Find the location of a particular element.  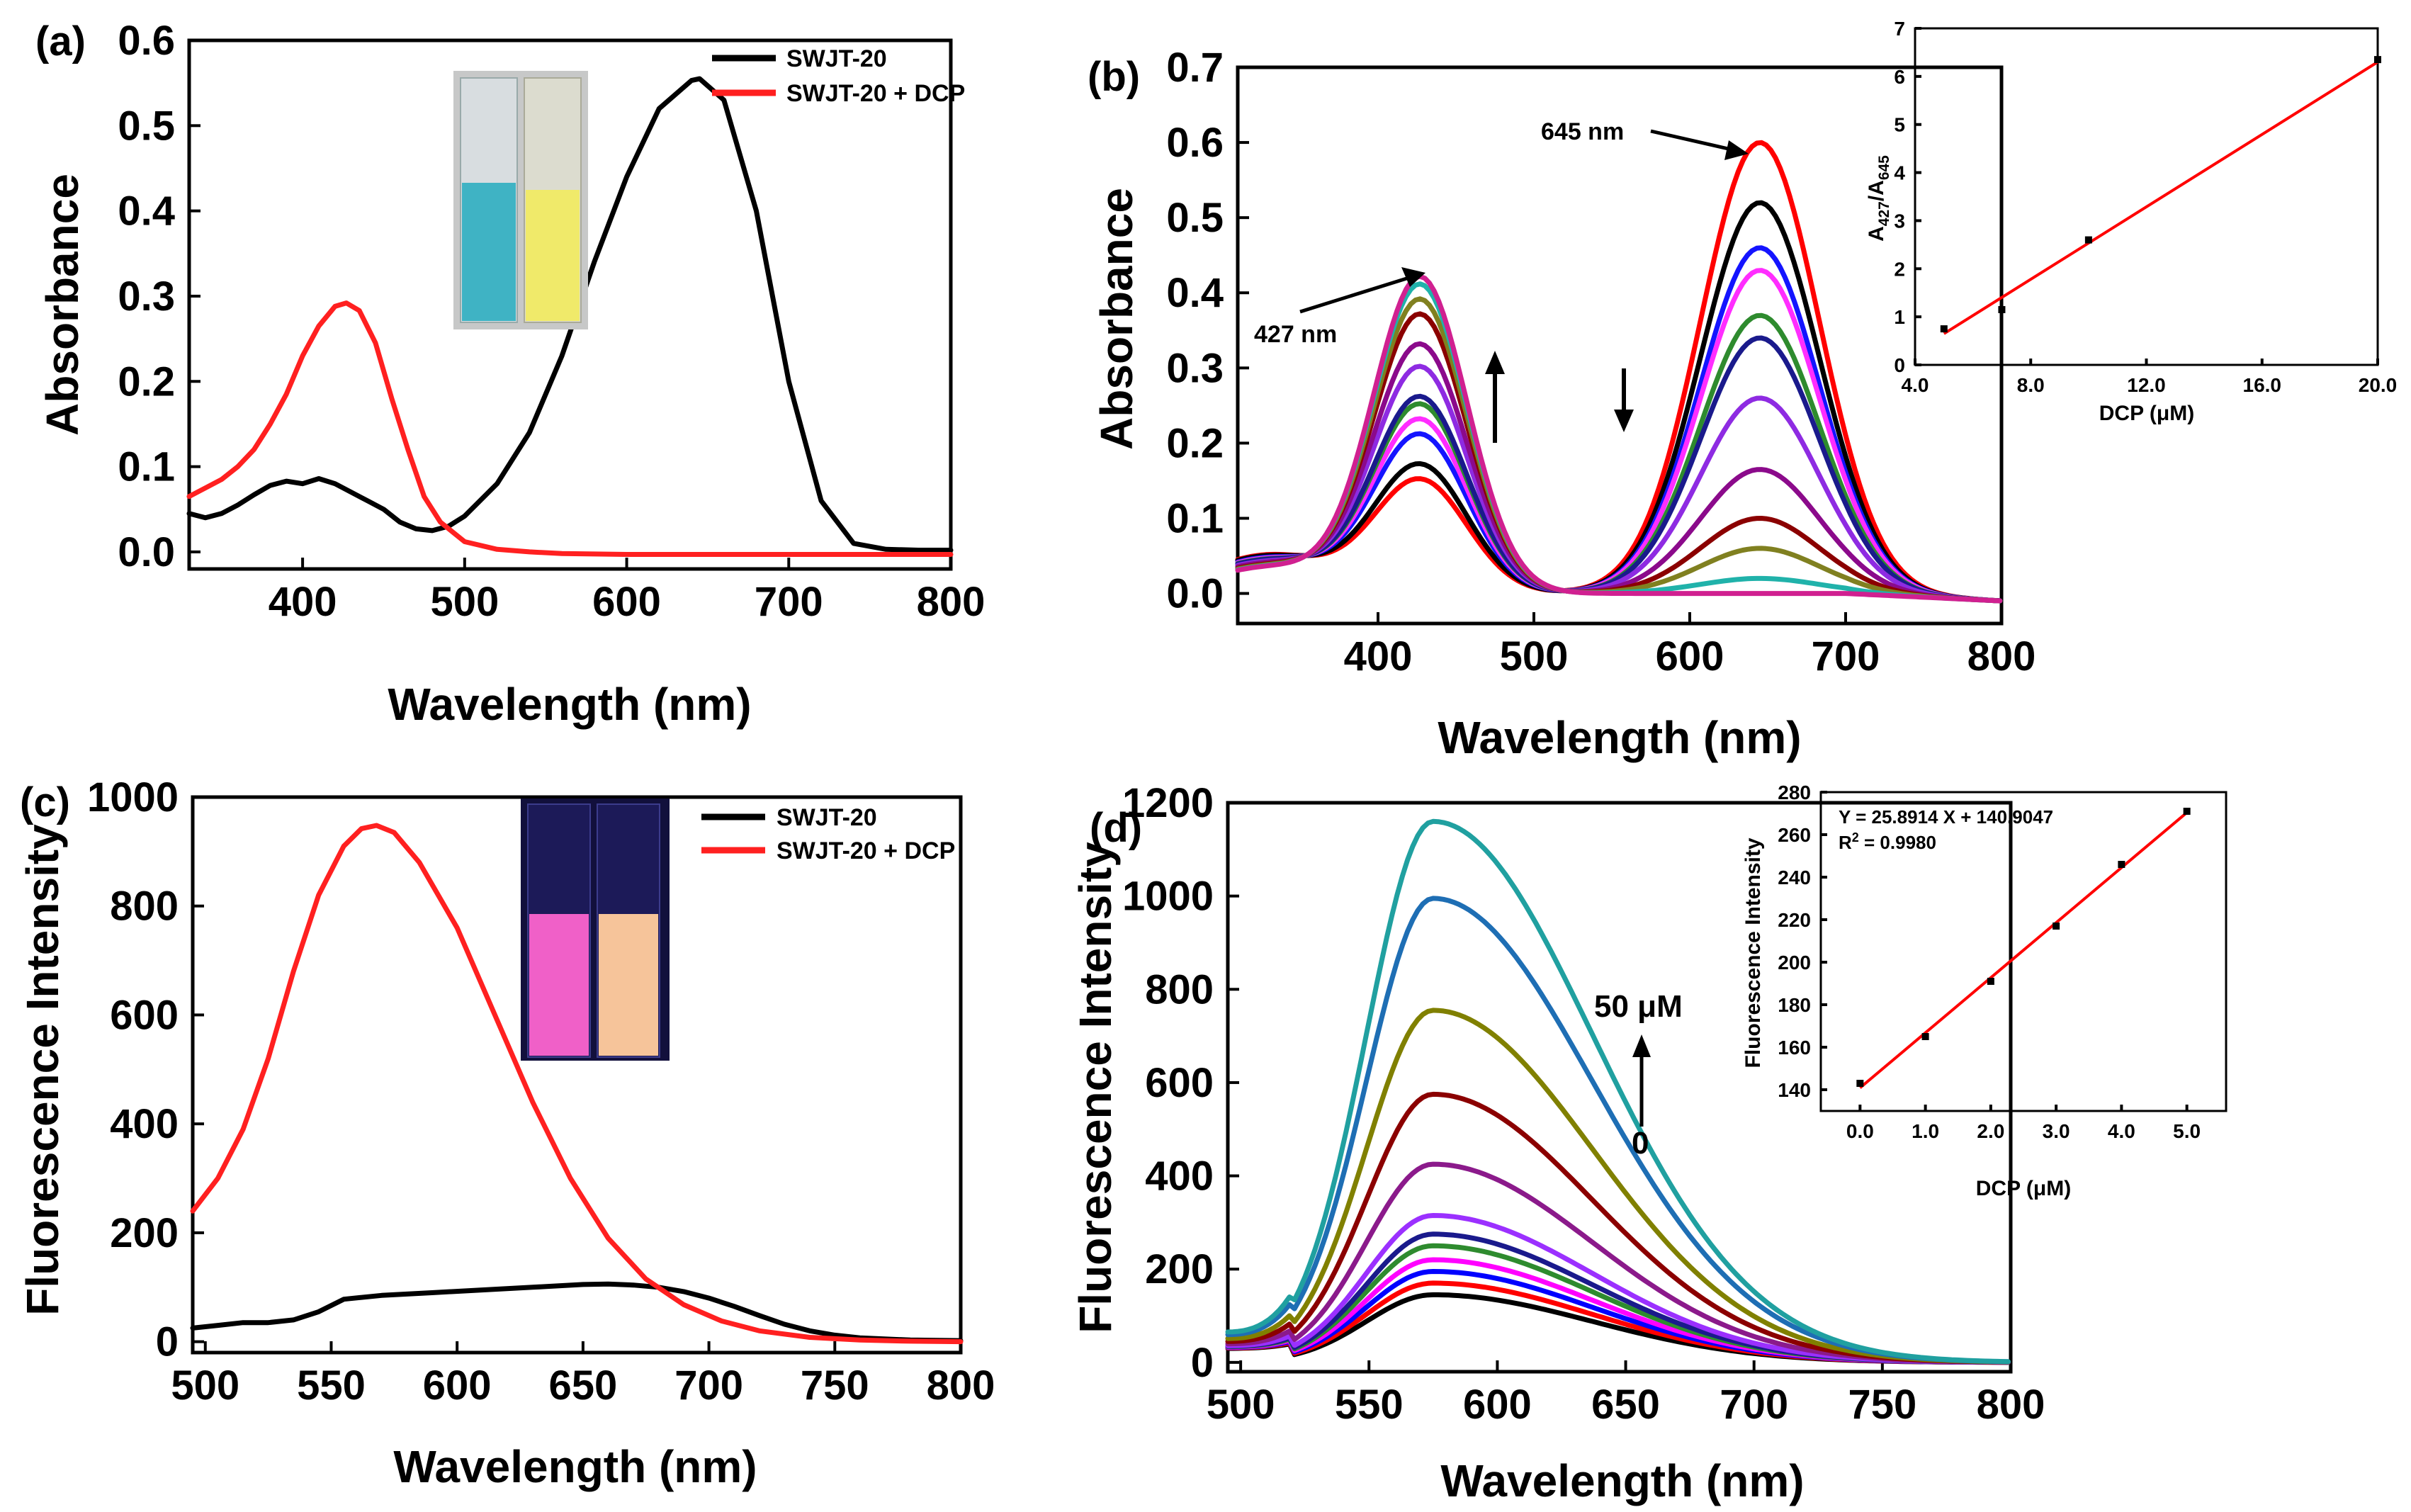

panel-a-cuvette-photo is located at coordinates (520, 200).